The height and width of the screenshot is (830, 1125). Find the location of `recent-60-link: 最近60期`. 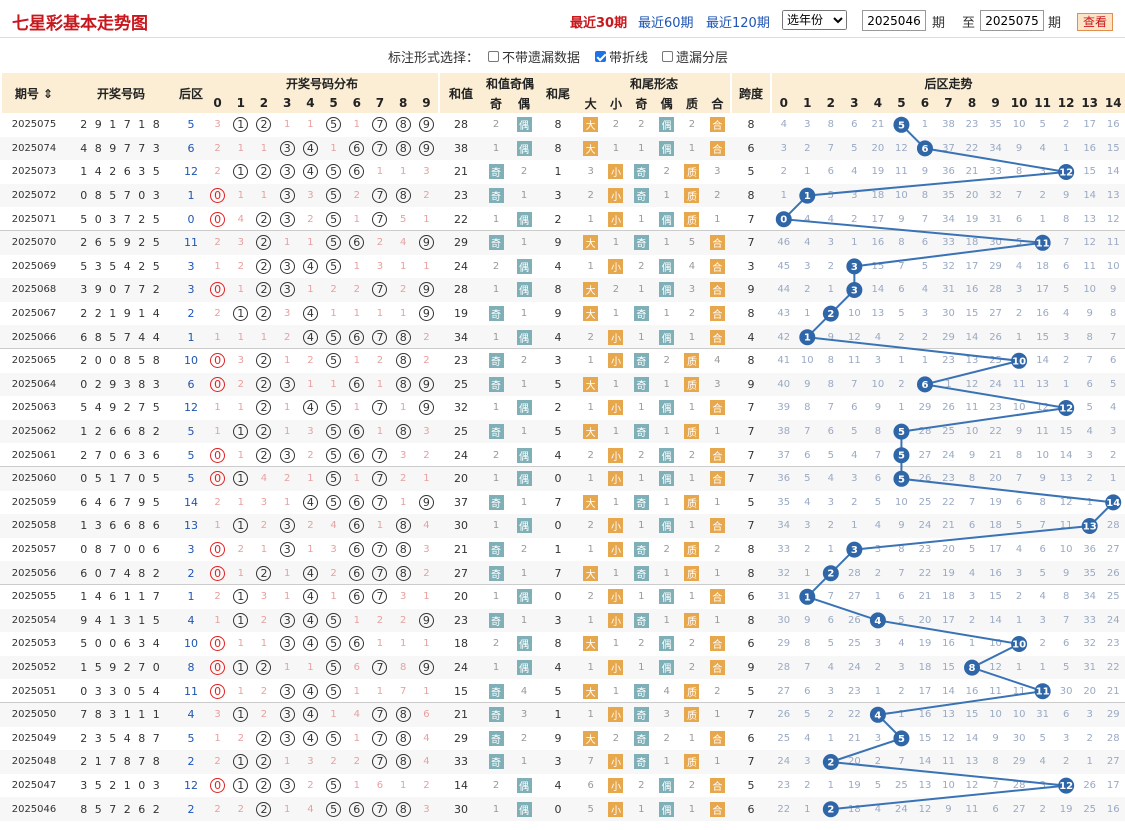

recent-60-link: 最近60期 is located at coordinates (666, 23).